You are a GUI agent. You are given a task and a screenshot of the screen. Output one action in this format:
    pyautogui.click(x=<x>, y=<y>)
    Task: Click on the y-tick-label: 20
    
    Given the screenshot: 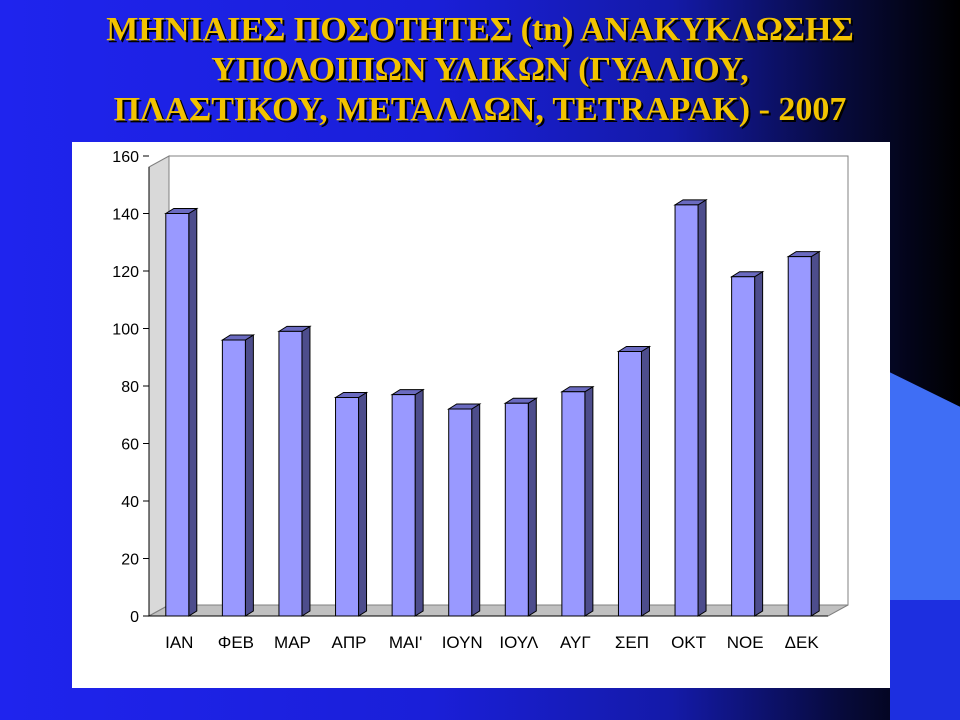 What is the action you would take?
    pyautogui.click(x=130, y=560)
    